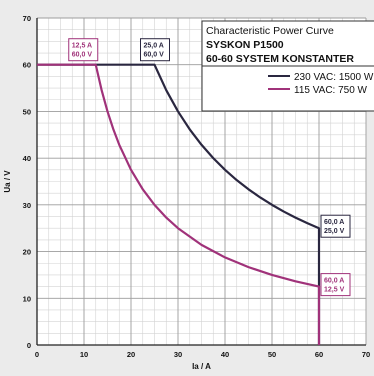 This screenshot has width=374, height=376. What do you see at coordinates (334, 290) in the screenshot?
I see `annotation-text: 12,5 V` at bounding box center [334, 290].